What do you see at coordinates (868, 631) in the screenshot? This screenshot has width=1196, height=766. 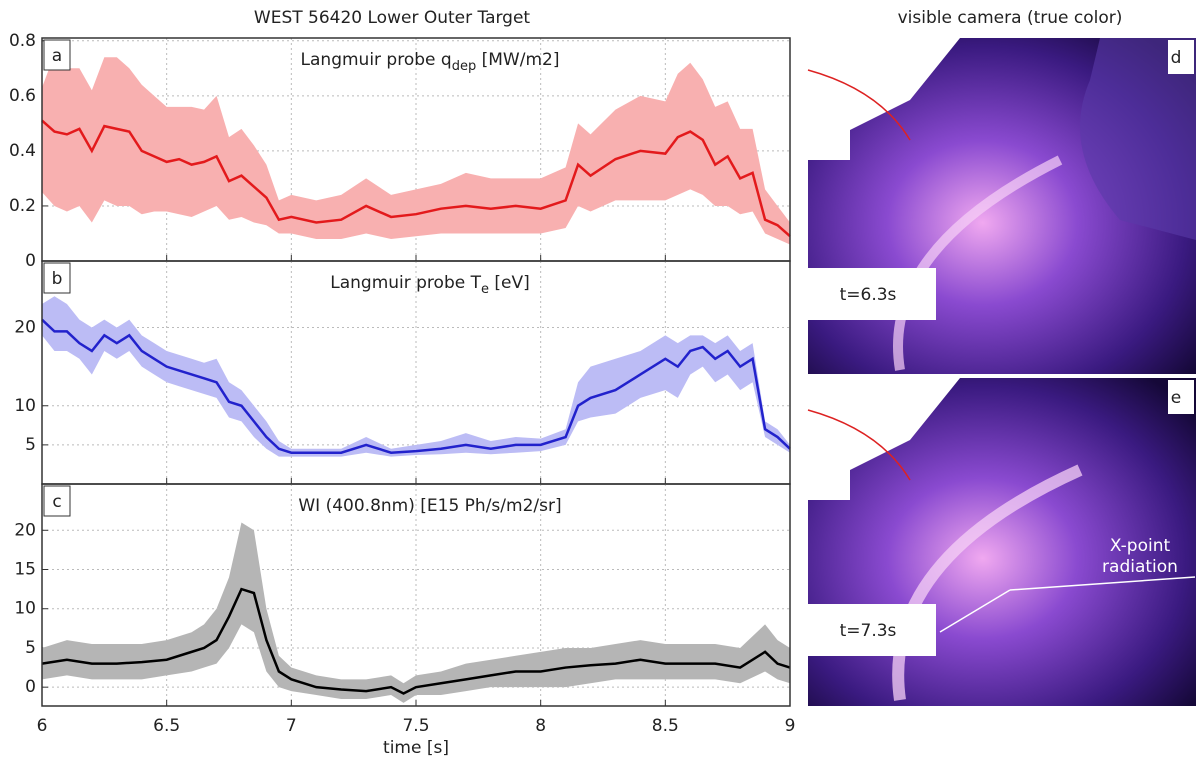 I see `camera-time: t=7.3s` at bounding box center [868, 631].